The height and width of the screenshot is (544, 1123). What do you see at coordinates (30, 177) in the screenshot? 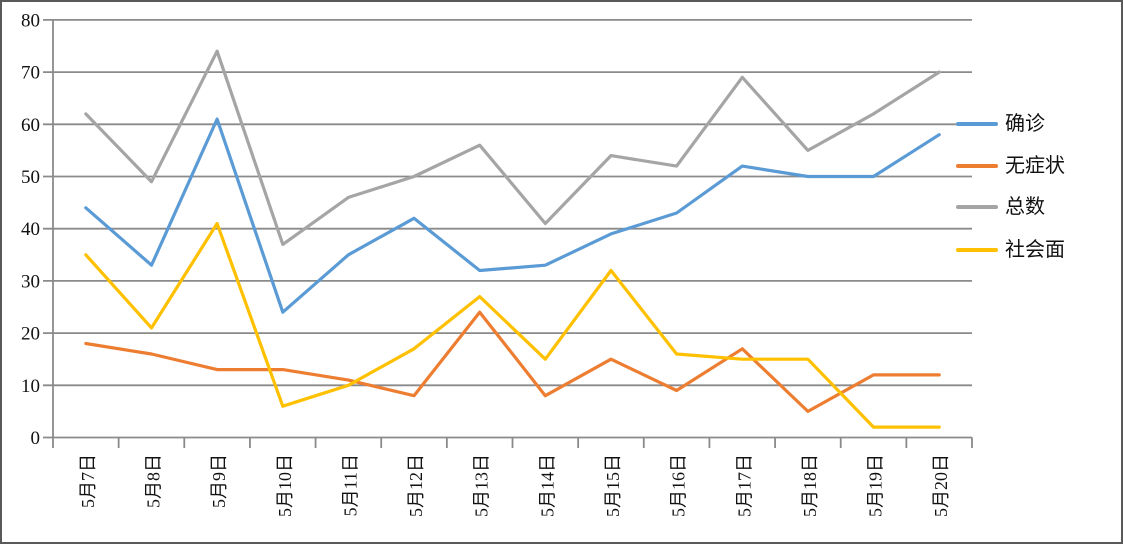
I see `y-axis-tick-label: 50` at bounding box center [30, 177].